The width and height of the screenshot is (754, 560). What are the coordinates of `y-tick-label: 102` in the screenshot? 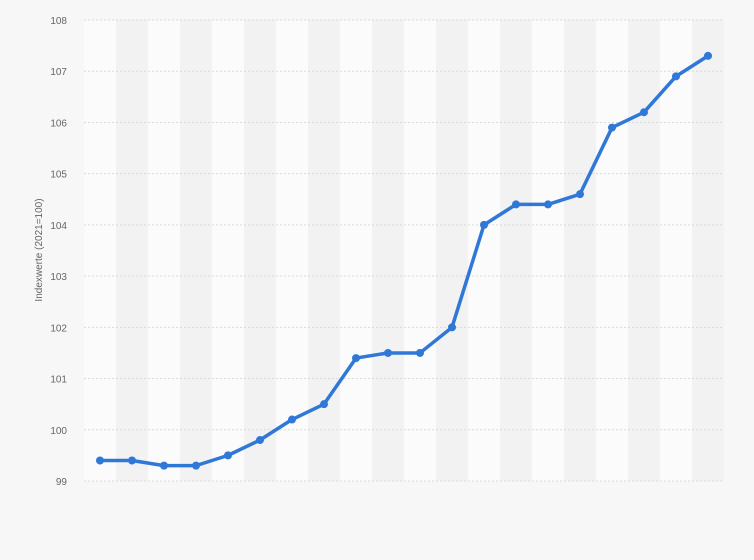 It's located at (58, 328).